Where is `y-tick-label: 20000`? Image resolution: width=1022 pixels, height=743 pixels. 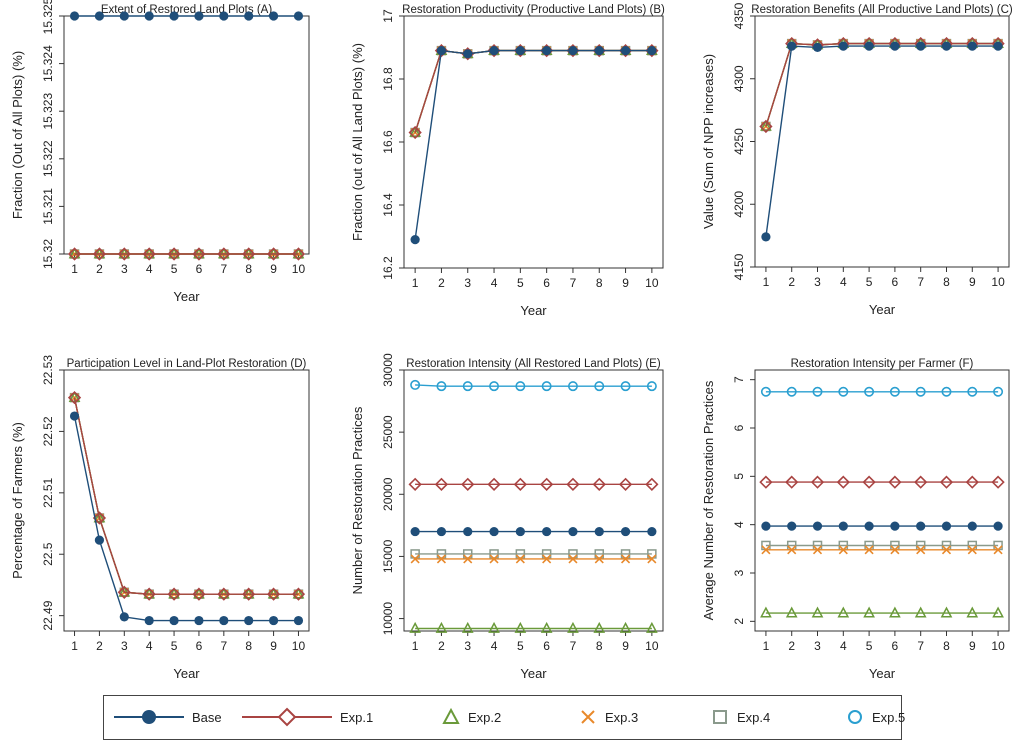 y-tick-label: 20000 is located at coordinates (388, 494).